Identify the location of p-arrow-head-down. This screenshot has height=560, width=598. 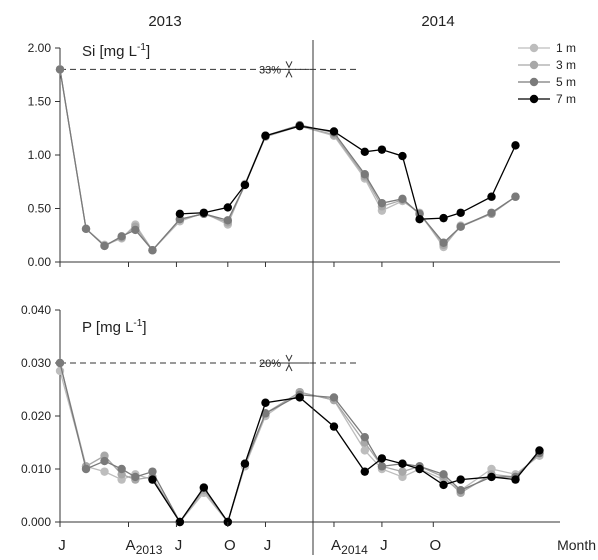
(289, 358).